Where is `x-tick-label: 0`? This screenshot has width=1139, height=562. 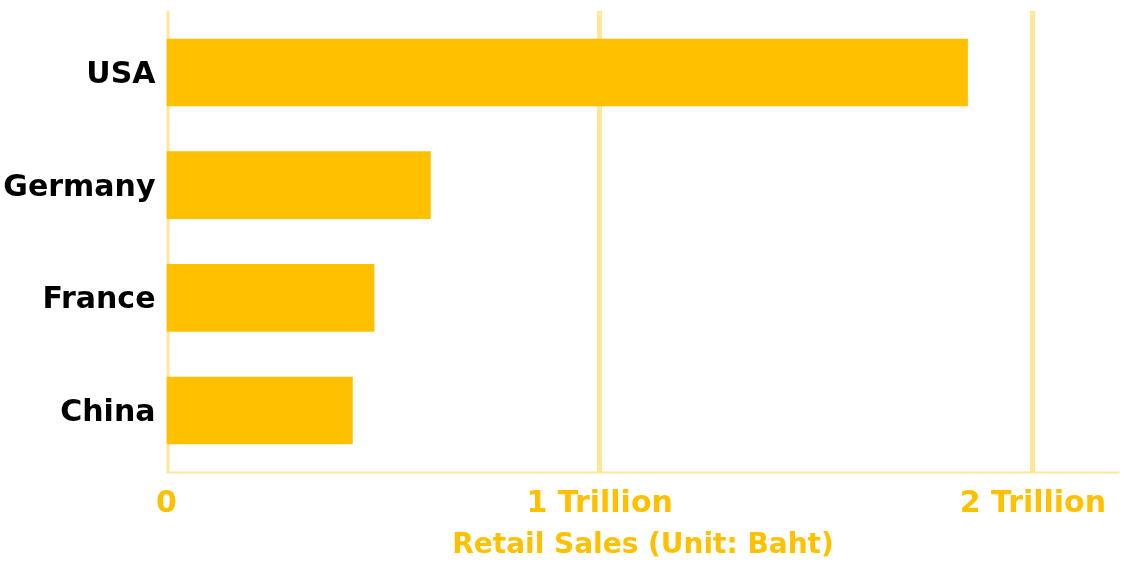 x-tick-label: 0 is located at coordinates (166, 501).